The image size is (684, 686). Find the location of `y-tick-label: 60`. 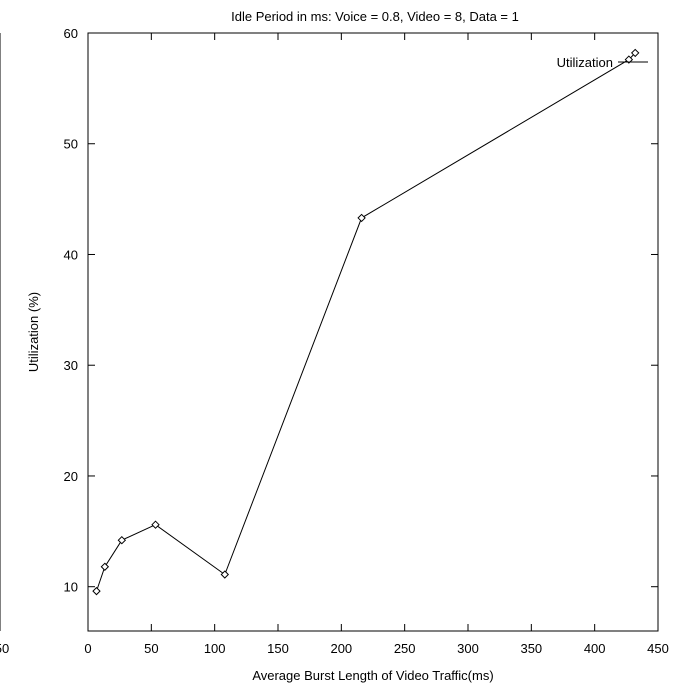

y-tick-label: 60 is located at coordinates (71, 33).